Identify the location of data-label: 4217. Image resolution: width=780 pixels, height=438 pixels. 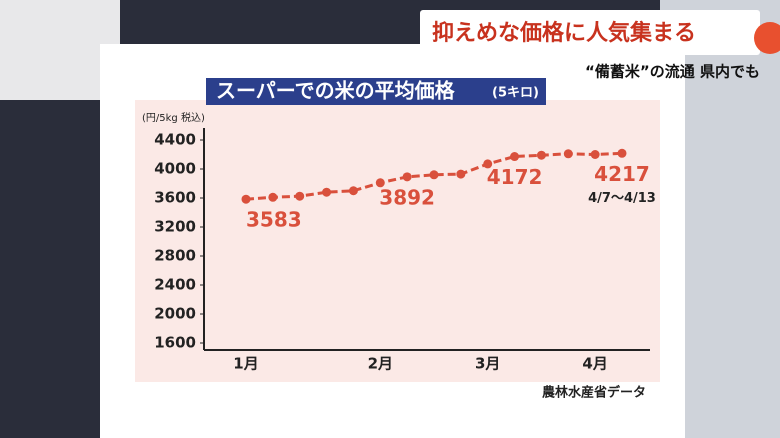
(622, 174).